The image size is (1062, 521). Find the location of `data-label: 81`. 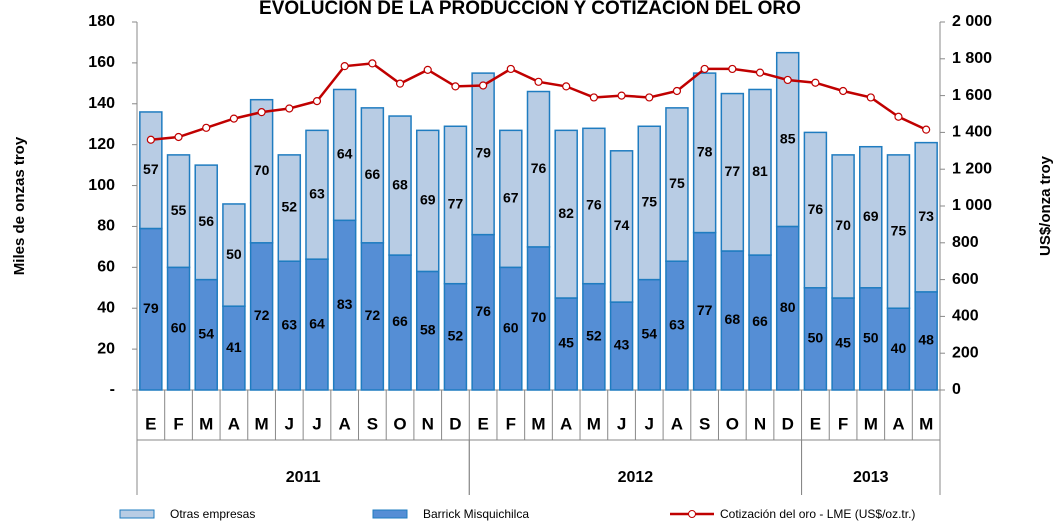

data-label: 81 is located at coordinates (760, 171).